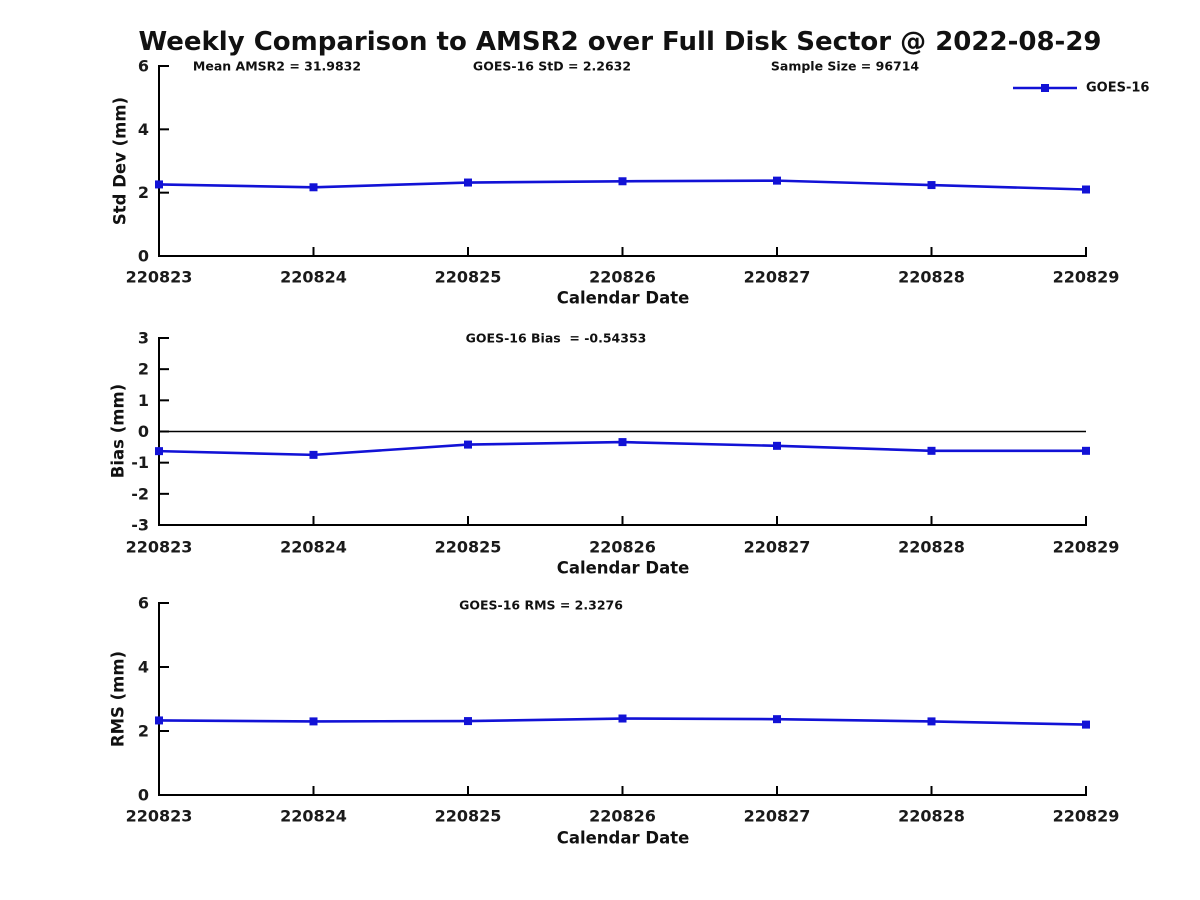 This screenshot has height=900, width=1200. I want to click on y-tick-label: 3, so click(143, 338).